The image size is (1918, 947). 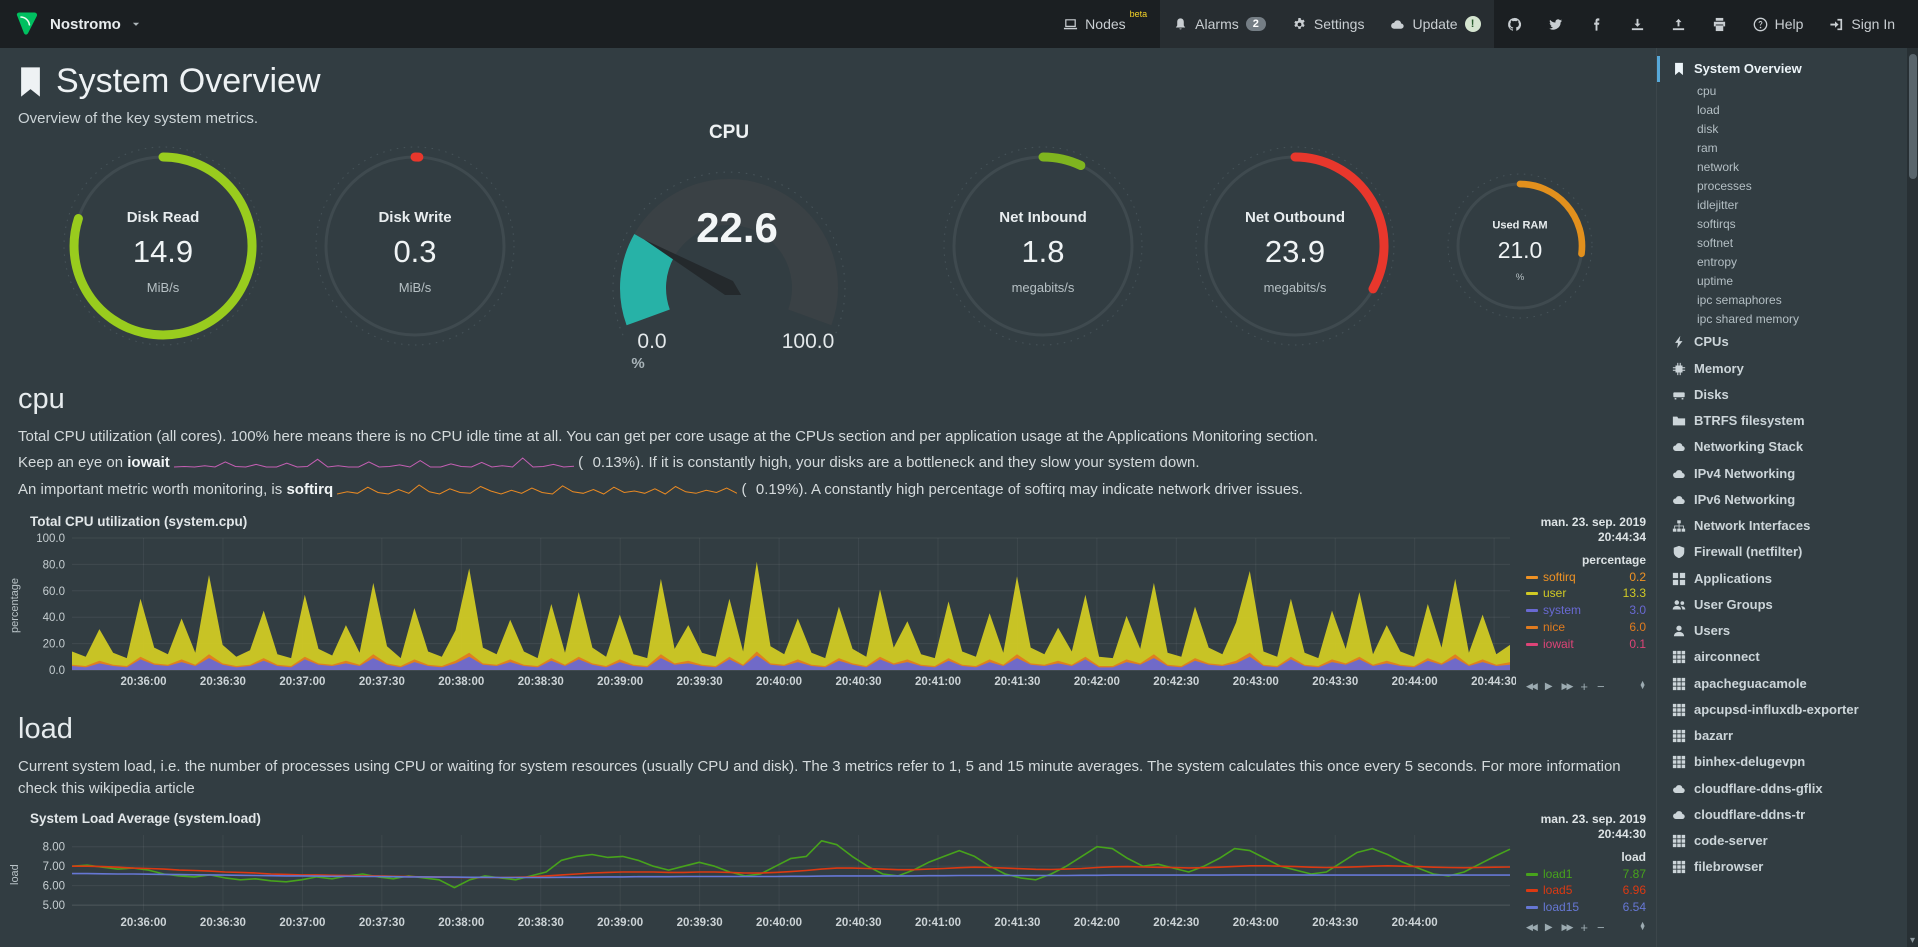 I want to click on nav-facebook, so click(x=1596, y=24).